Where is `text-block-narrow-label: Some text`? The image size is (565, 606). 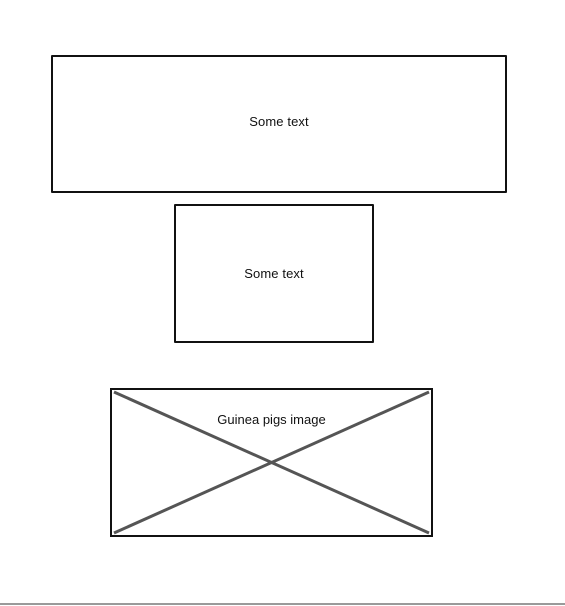 text-block-narrow-label: Some text is located at coordinates (274, 273).